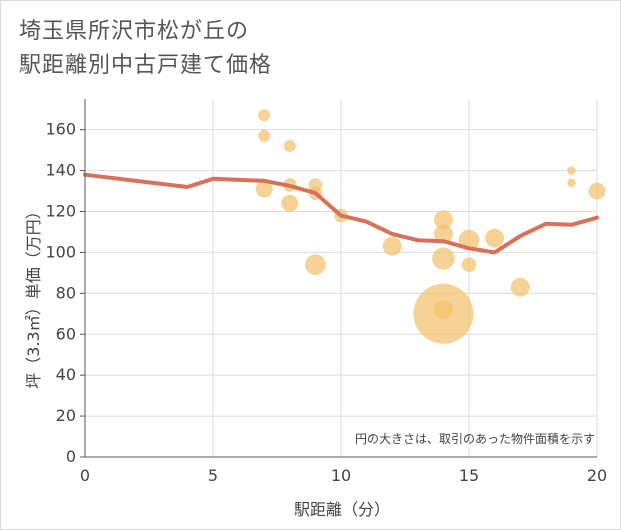 The image size is (621, 530). Describe the element at coordinates (71, 456) in the screenshot. I see `y-tick-label: 0` at that location.